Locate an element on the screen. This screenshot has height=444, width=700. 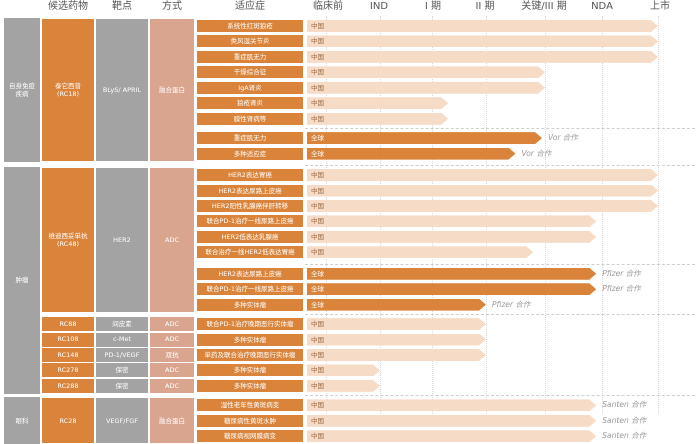
mode-cell: 融合蛋白 is located at coordinates (172, 421).